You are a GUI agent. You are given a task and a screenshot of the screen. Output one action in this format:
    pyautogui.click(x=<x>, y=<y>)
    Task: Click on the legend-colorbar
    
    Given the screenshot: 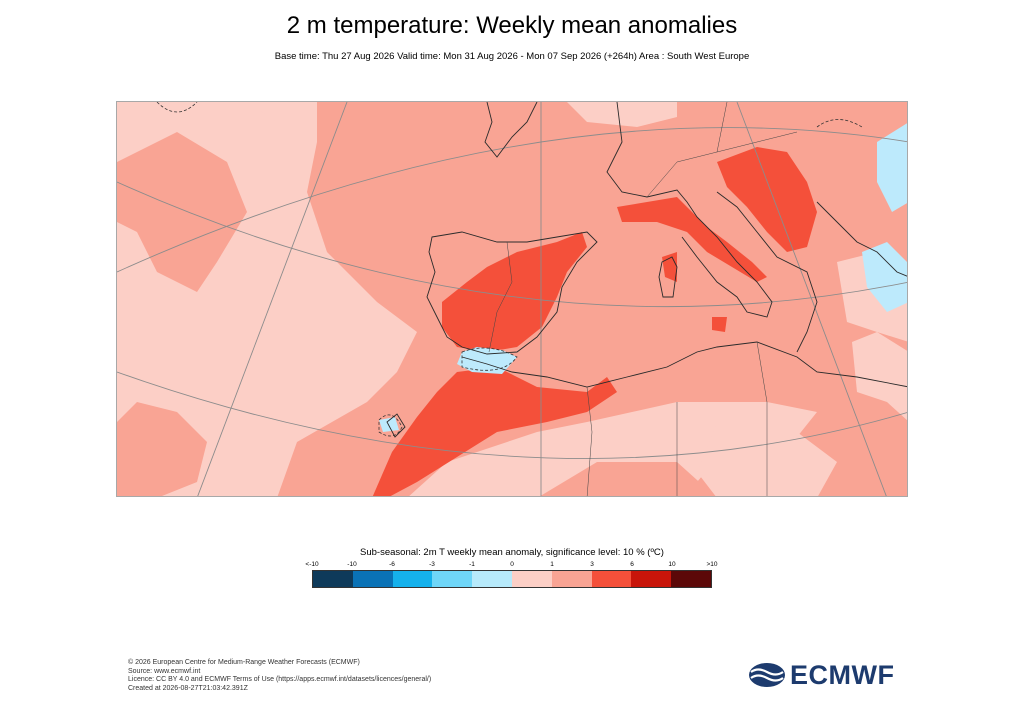 What is the action you would take?
    pyautogui.click(x=512, y=579)
    